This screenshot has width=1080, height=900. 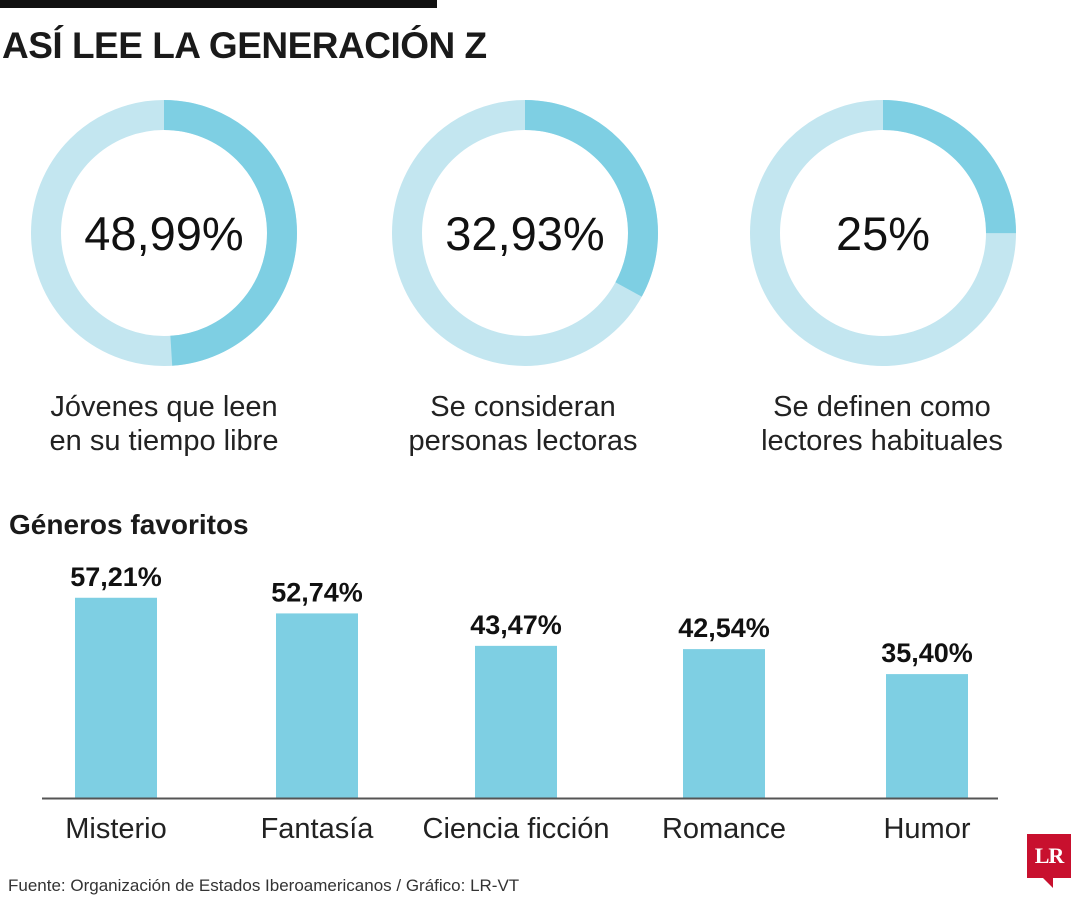 I want to click on value-label-ciencia-ficcion: 43,47%, so click(x=516, y=625).